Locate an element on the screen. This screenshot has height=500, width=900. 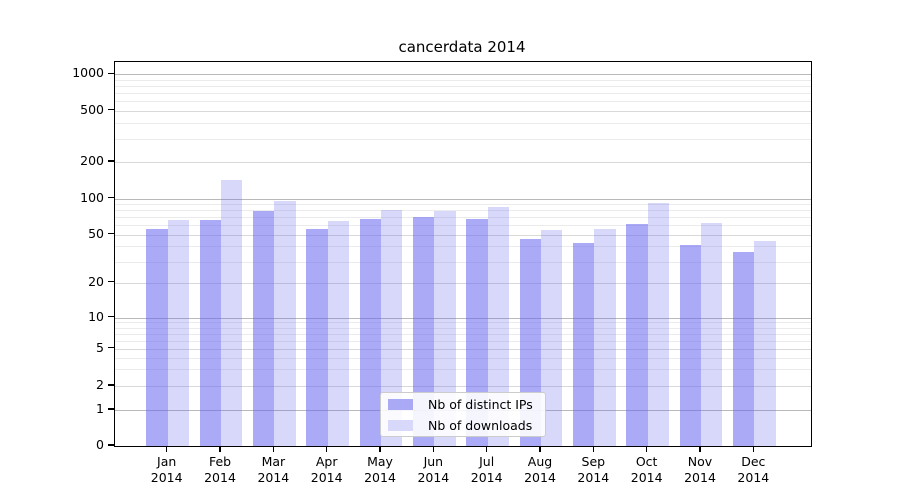
y-axis-tick-label: 500 is located at coordinates (92, 109).